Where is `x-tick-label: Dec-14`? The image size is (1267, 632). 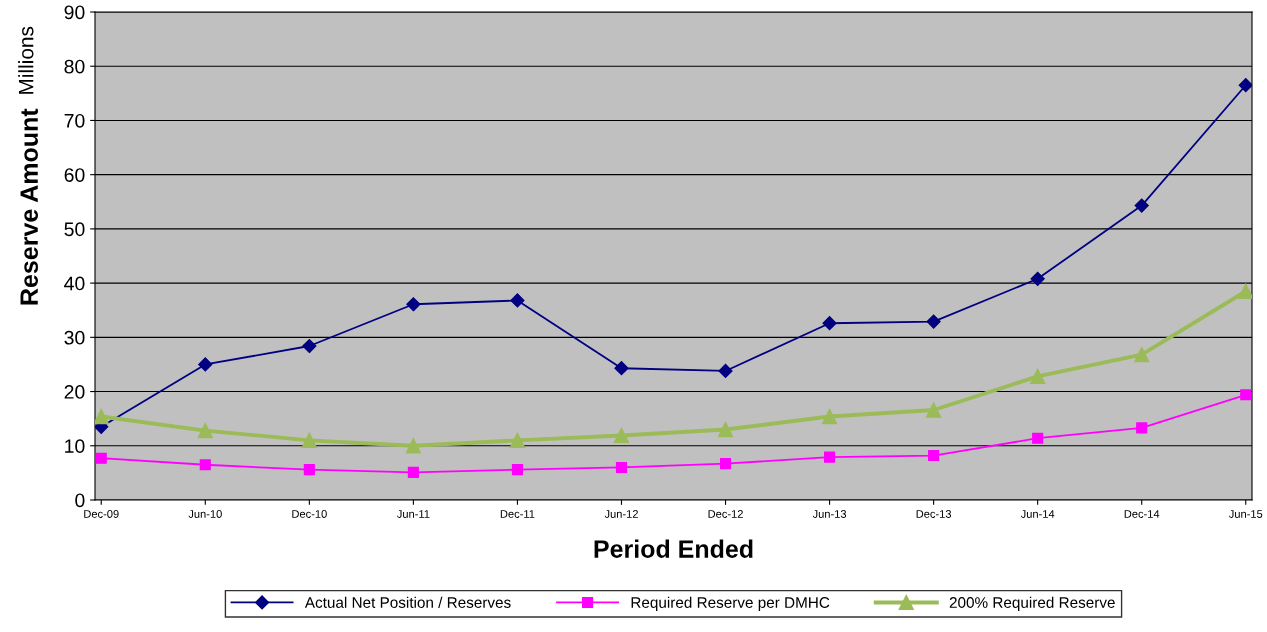 x-tick-label: Dec-14 is located at coordinates (1142, 514).